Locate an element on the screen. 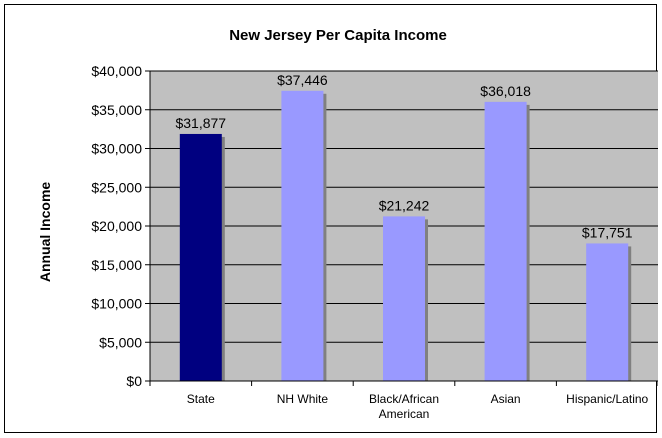  data-label: $21,242 is located at coordinates (404, 205).